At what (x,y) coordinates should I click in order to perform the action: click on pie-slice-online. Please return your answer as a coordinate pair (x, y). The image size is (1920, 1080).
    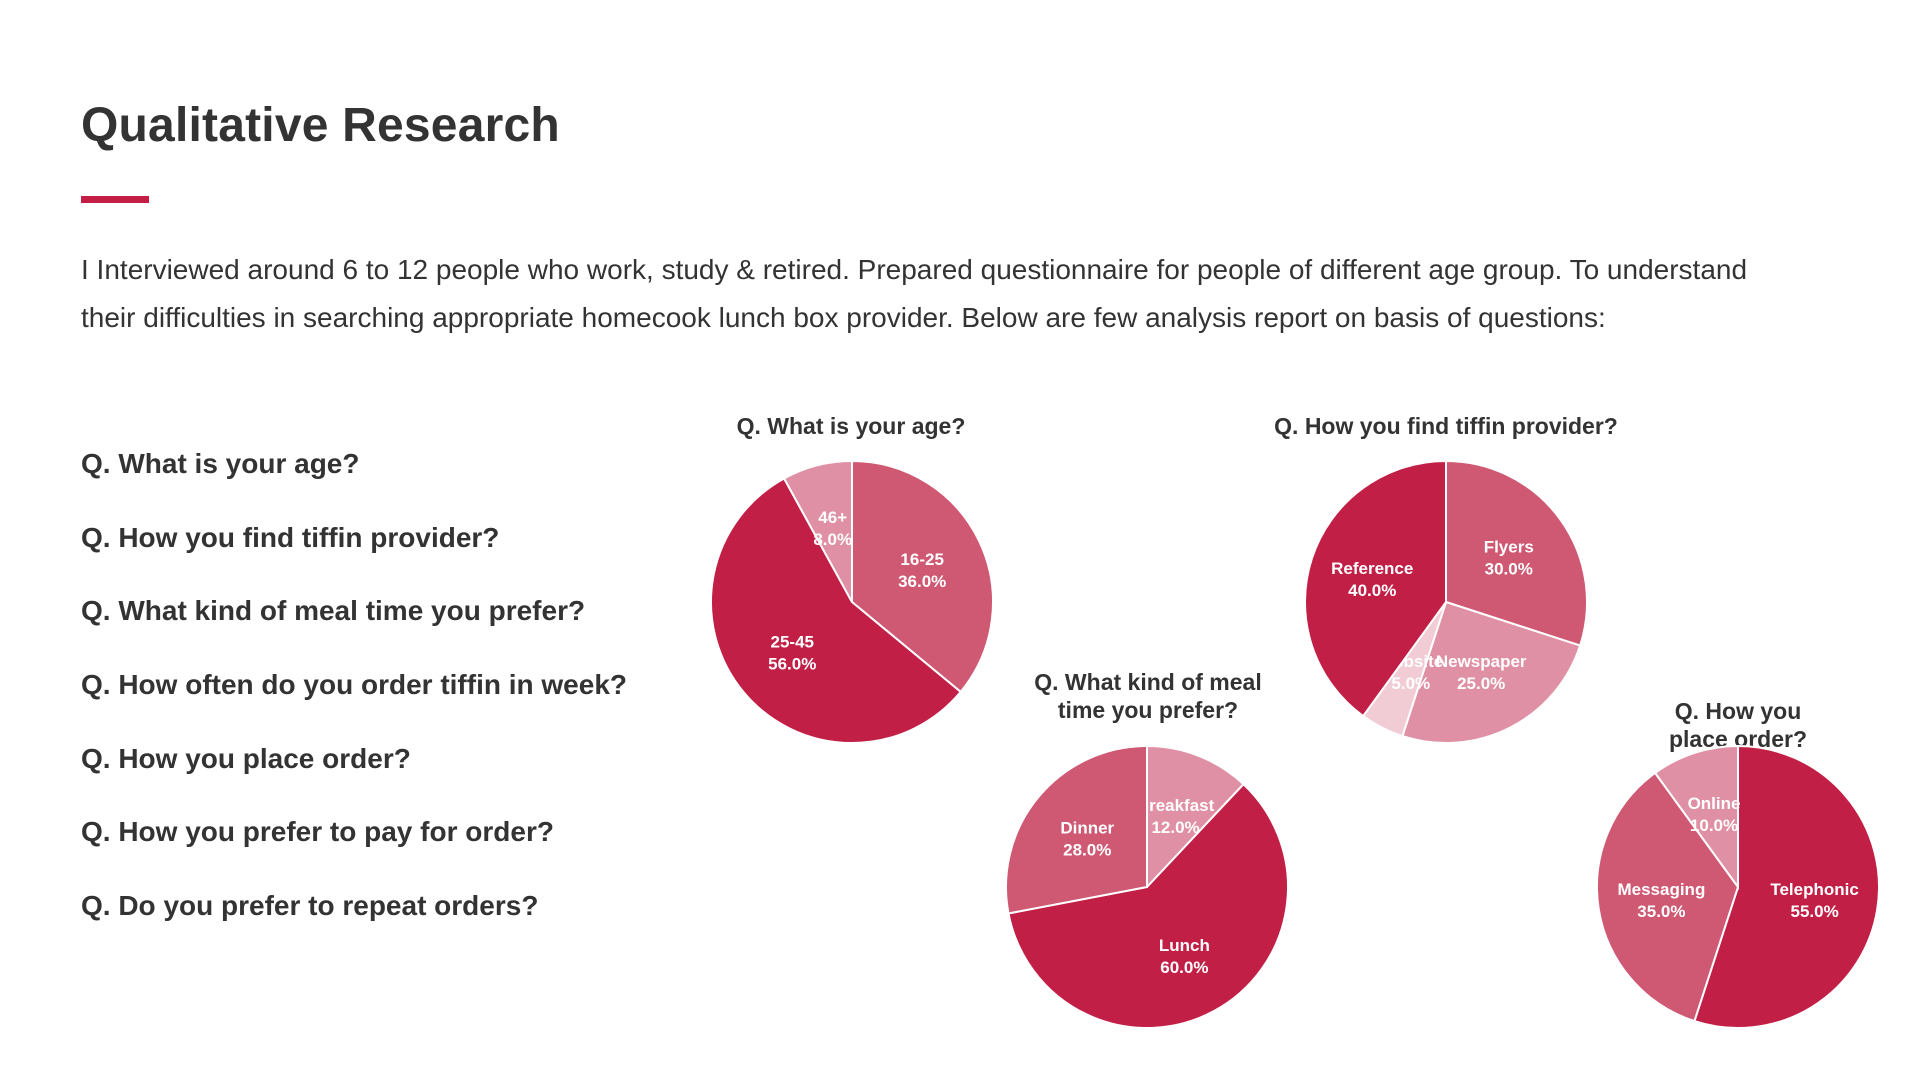
    Looking at the image, I should click on (1696, 817).